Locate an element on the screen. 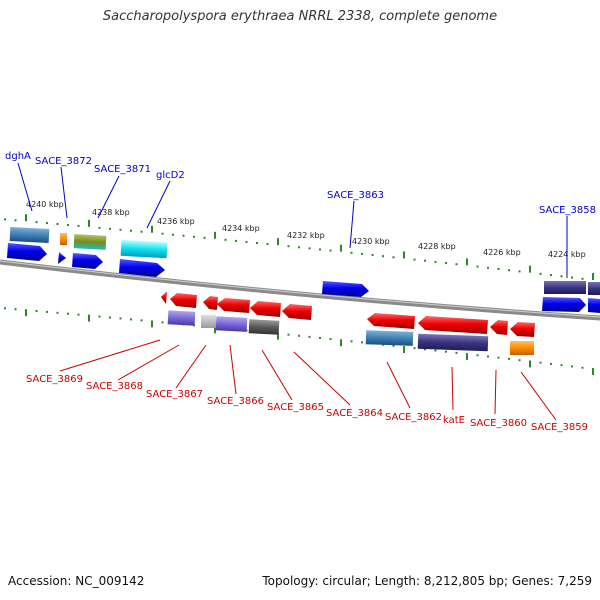 The width and height of the screenshot is (600, 600). genome-backbone-highlight is located at coordinates (300, 289).